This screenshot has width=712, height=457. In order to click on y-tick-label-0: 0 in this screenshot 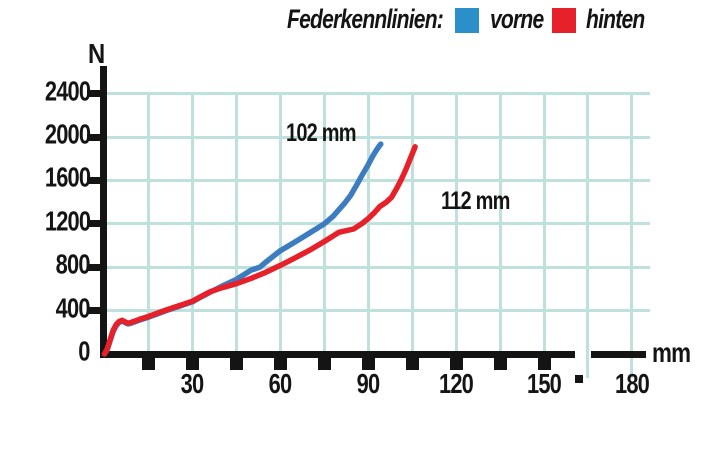, I will do `click(84, 351)`.